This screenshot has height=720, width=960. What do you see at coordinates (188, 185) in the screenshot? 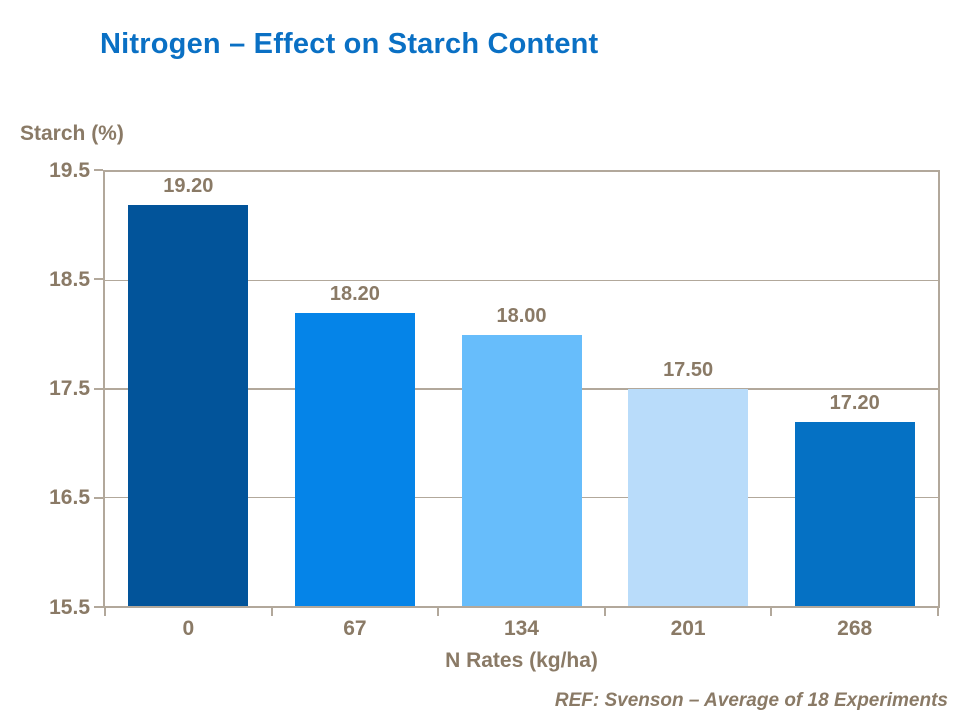
I see `bar-value-label: 19.20` at bounding box center [188, 185].